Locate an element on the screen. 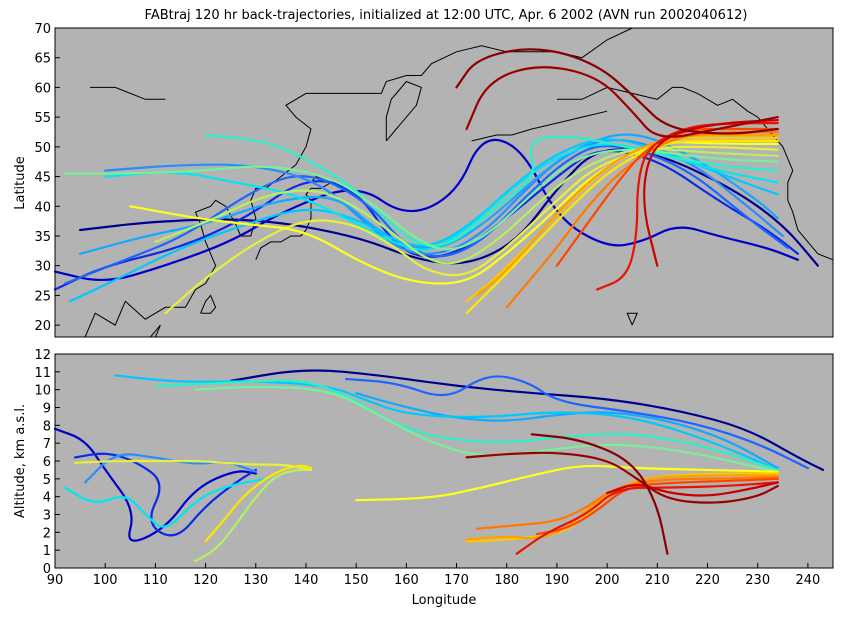 The height and width of the screenshot is (621, 868). altitude-tick-label: 10 is located at coordinates (42, 391).